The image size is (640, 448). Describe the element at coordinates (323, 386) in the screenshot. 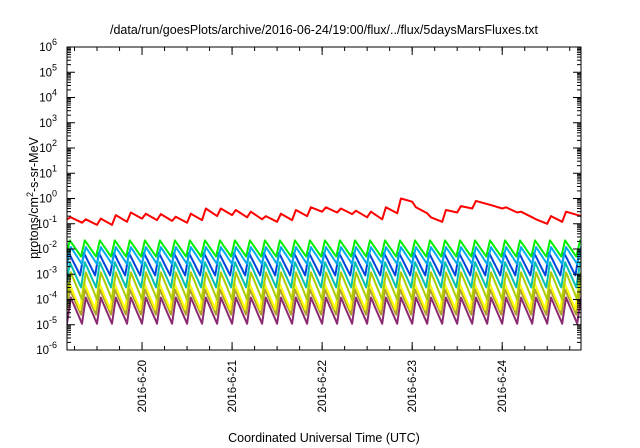

I see `x-tick-label: 2016-6-22` at that location.